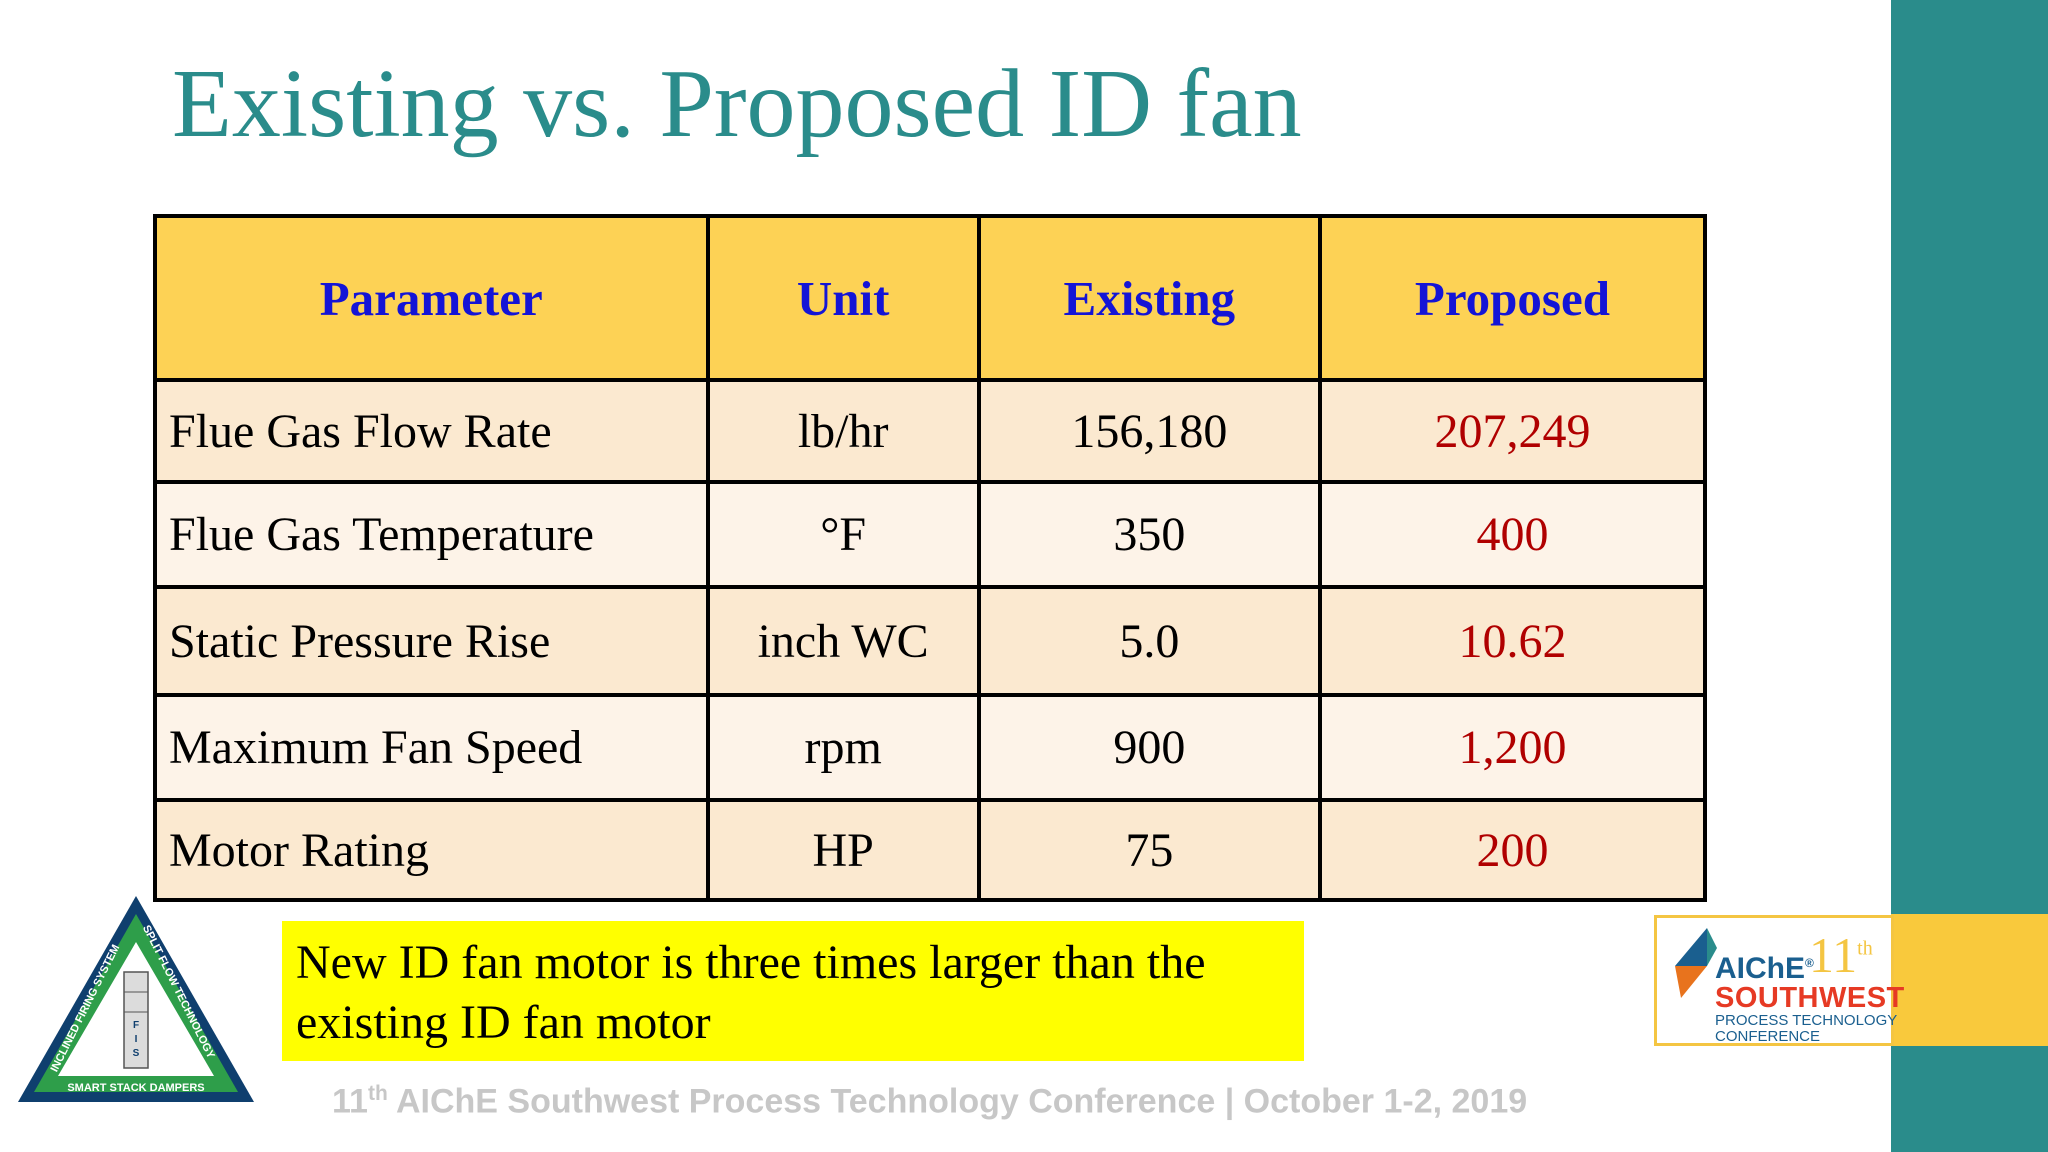  What do you see at coordinates (1764, 968) in the screenshot?
I see `aiche-brand: AIChE®` at bounding box center [1764, 968].